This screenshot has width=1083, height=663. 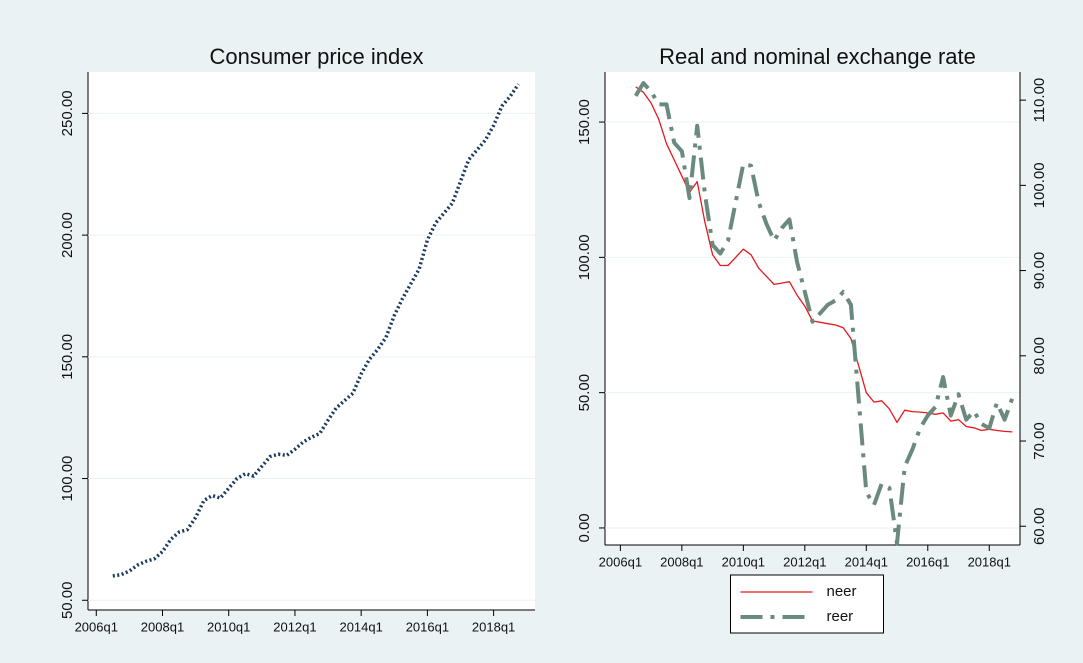 What do you see at coordinates (67, 235) in the screenshot?
I see `y-tick-label: 200.00` at bounding box center [67, 235].